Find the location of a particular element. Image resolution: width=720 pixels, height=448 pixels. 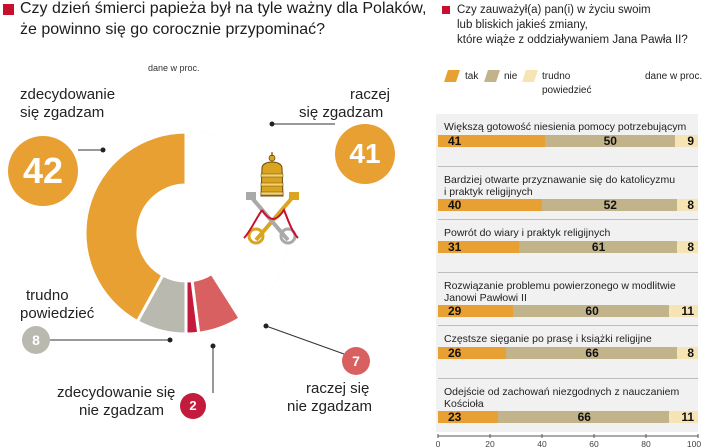

x-tick-label: 100 is located at coordinates (694, 443).